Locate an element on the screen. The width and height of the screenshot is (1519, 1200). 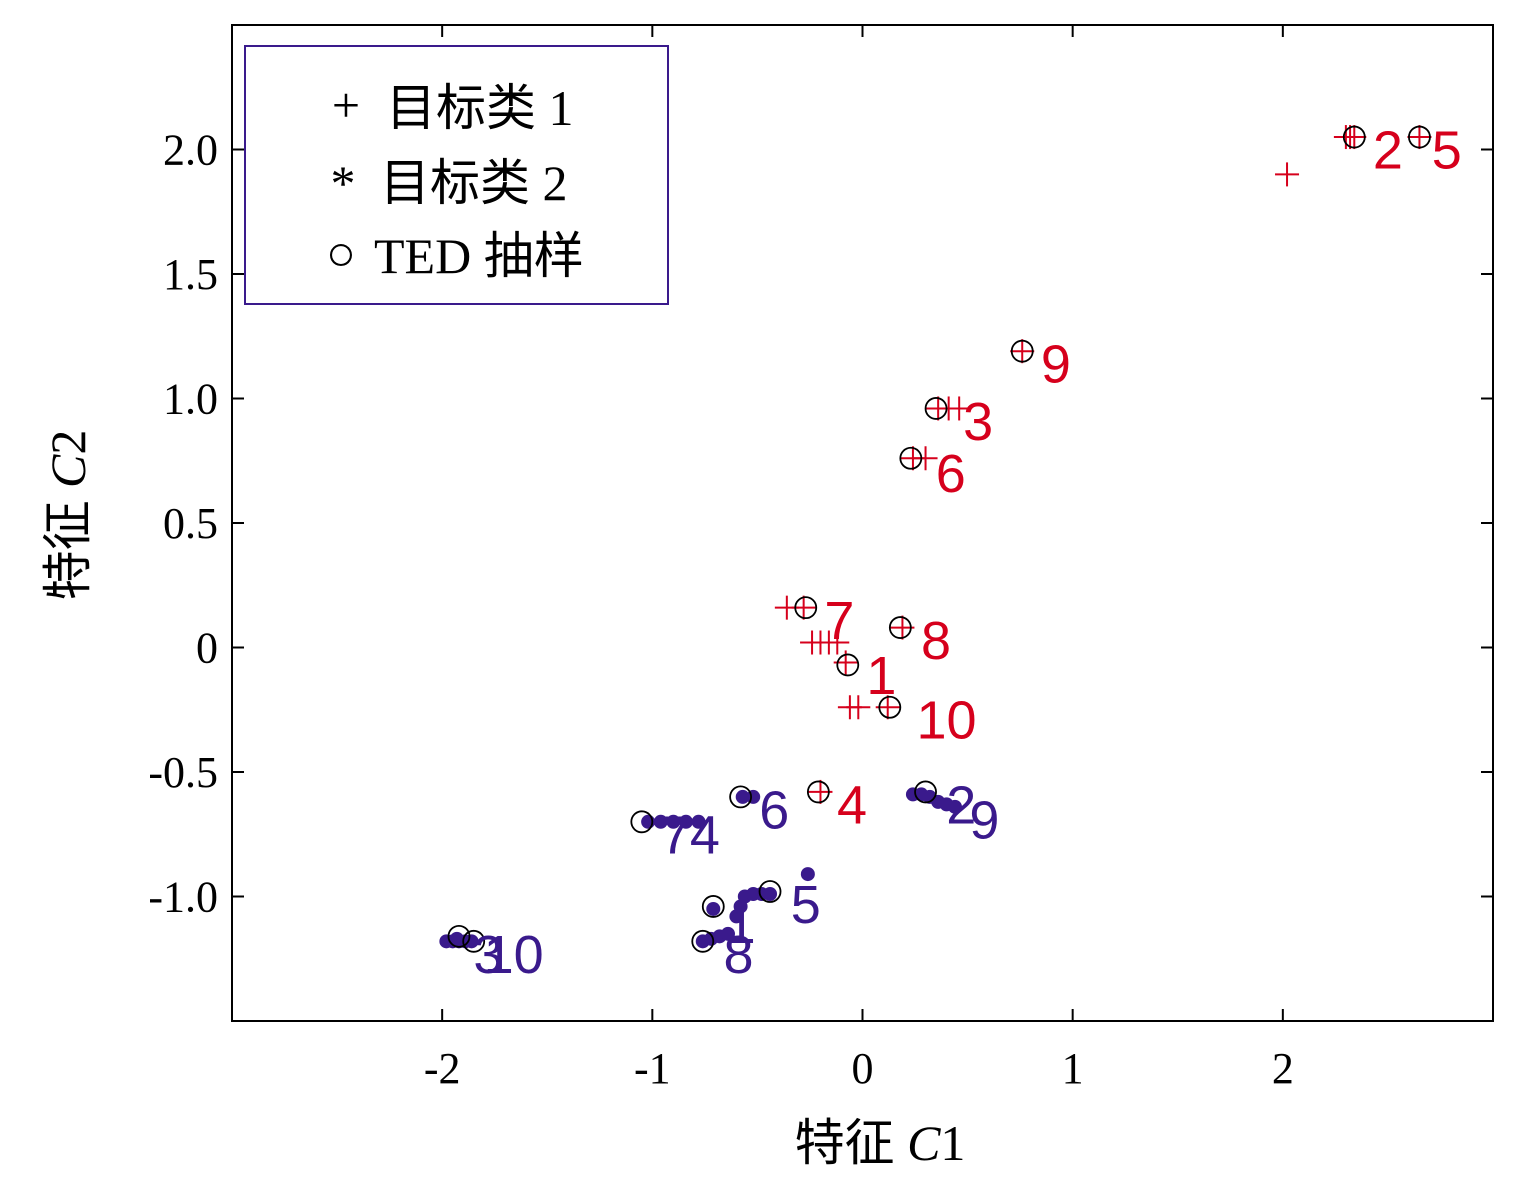
x-tick-label: 1 is located at coordinates (1073, 1068).